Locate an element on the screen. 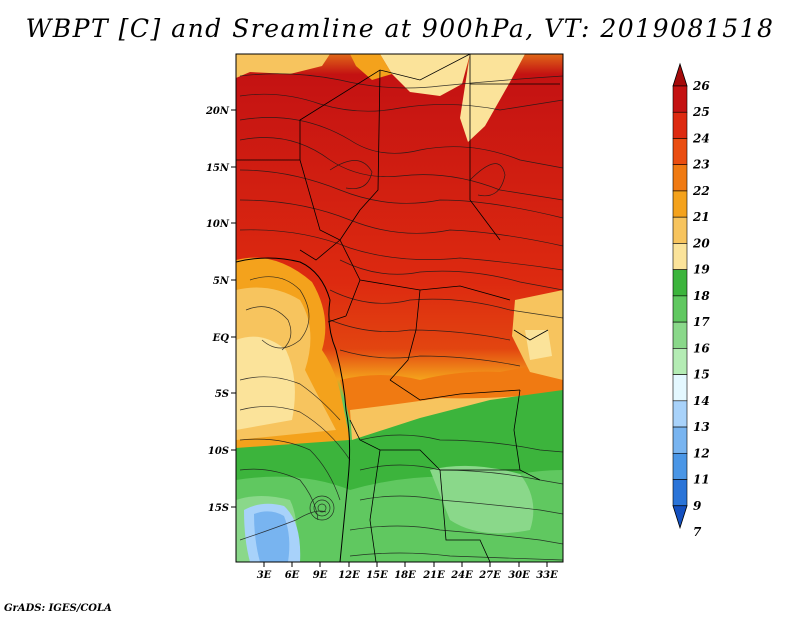 The width and height of the screenshot is (800, 618). colorbar-label: 20 is located at coordinates (701, 243).